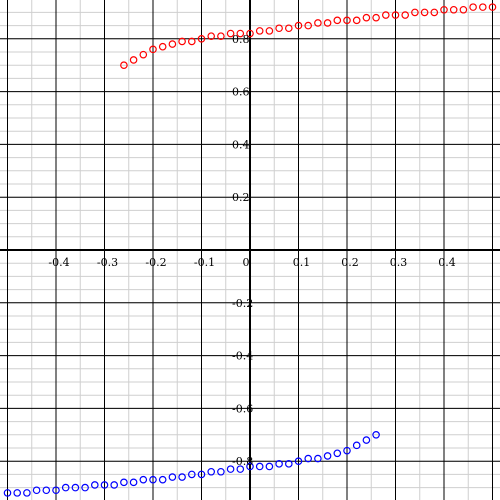  What do you see at coordinates (241, 39) in the screenshot?
I see `y-tick-label: 0.8` at bounding box center [241, 39].